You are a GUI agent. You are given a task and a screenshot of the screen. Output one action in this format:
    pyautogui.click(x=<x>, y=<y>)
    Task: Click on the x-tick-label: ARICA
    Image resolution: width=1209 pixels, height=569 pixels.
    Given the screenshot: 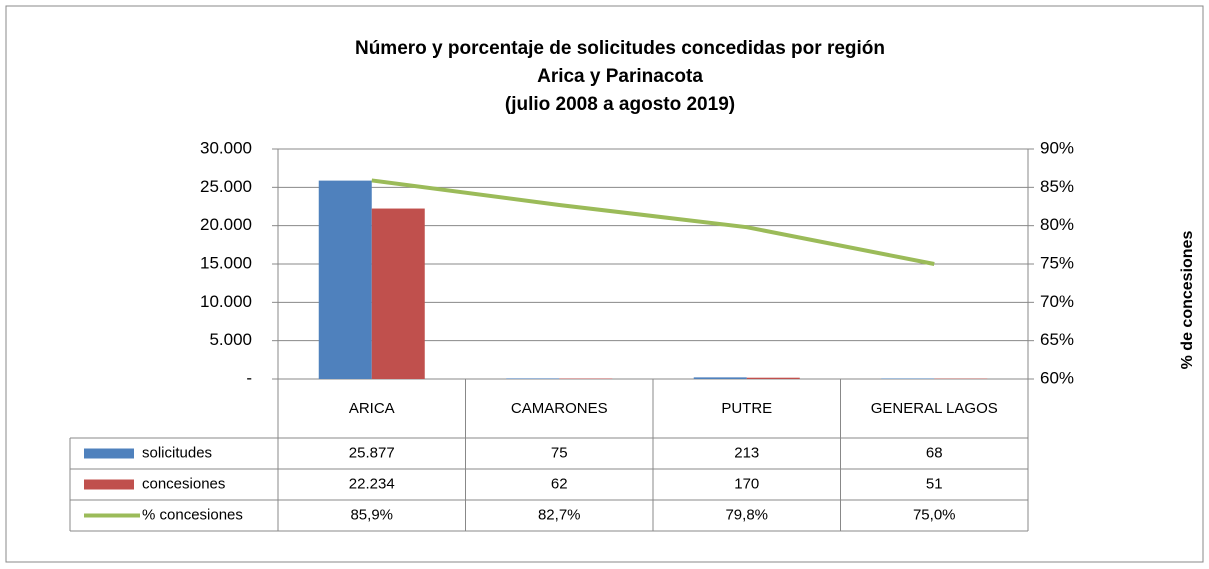 What is the action you would take?
    pyautogui.click(x=371, y=408)
    